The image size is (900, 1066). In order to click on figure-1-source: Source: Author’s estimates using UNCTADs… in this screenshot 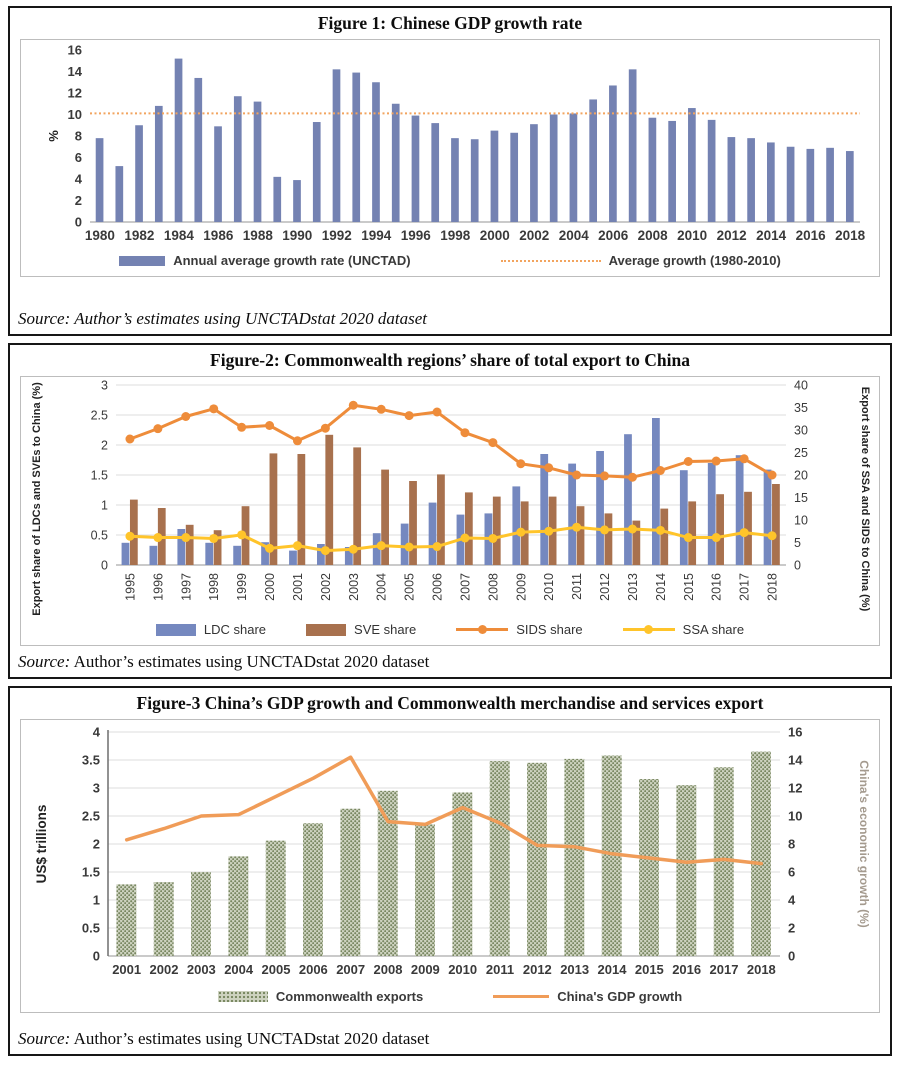, I will do `click(450, 320)`.